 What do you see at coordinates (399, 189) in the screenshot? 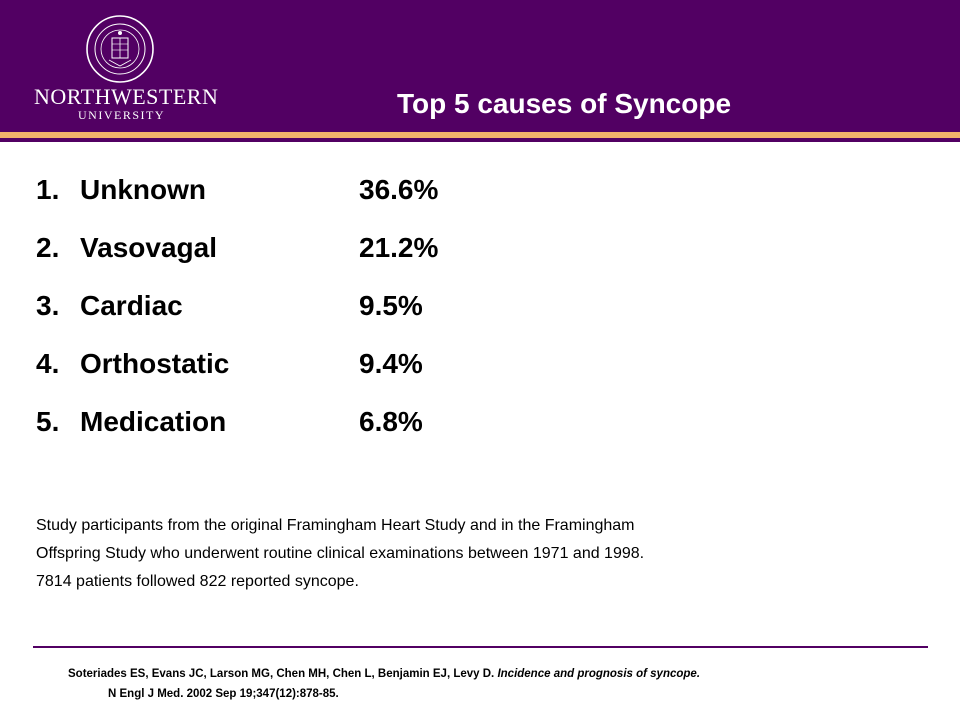
I see `cause-percent: 36.6%` at bounding box center [399, 189].